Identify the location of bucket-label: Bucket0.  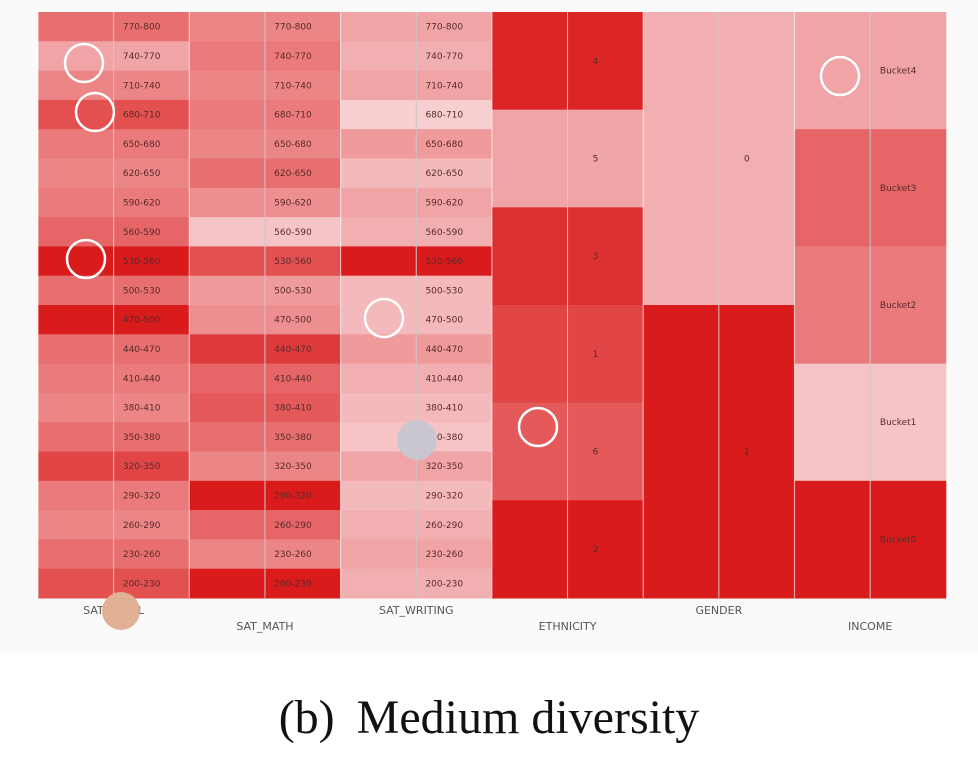
(898, 540).